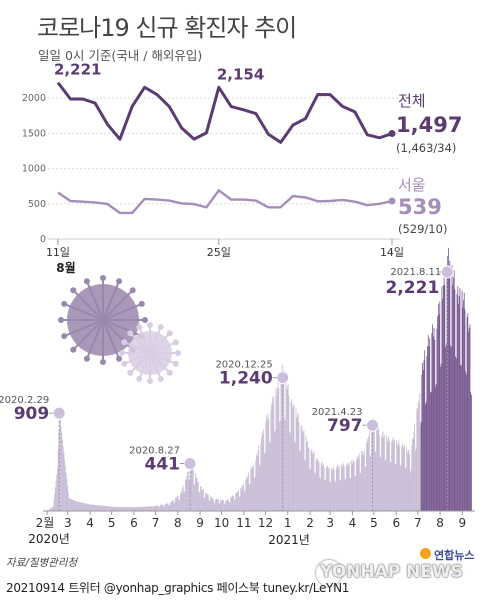 The image size is (499, 601). Describe the element at coordinates (310, 523) in the screenshot. I see `x-tick-label: 2` at that location.